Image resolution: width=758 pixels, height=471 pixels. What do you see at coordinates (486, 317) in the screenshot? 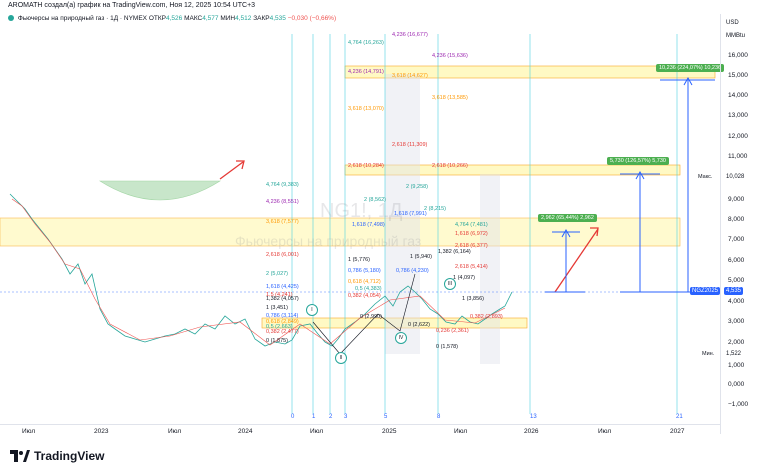
I see `fib-label: 0,382 (2,893)` at bounding box center [486, 317].